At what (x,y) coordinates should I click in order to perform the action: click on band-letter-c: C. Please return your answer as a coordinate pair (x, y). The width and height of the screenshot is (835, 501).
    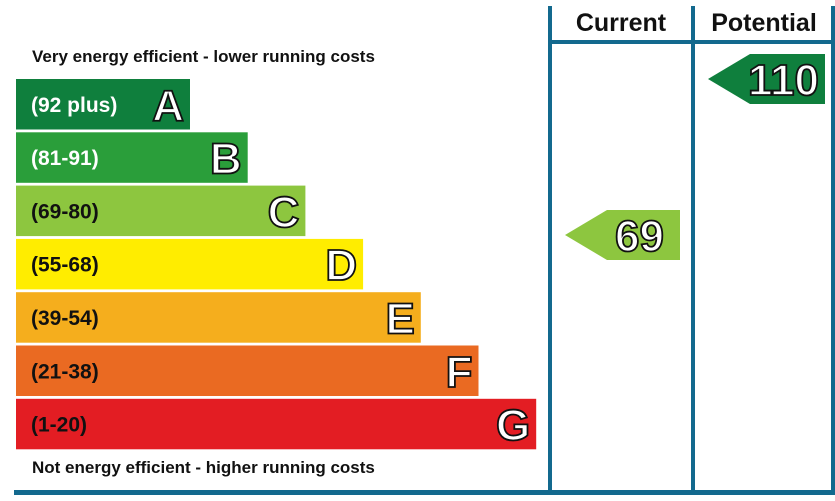
    Looking at the image, I should click on (284, 212).